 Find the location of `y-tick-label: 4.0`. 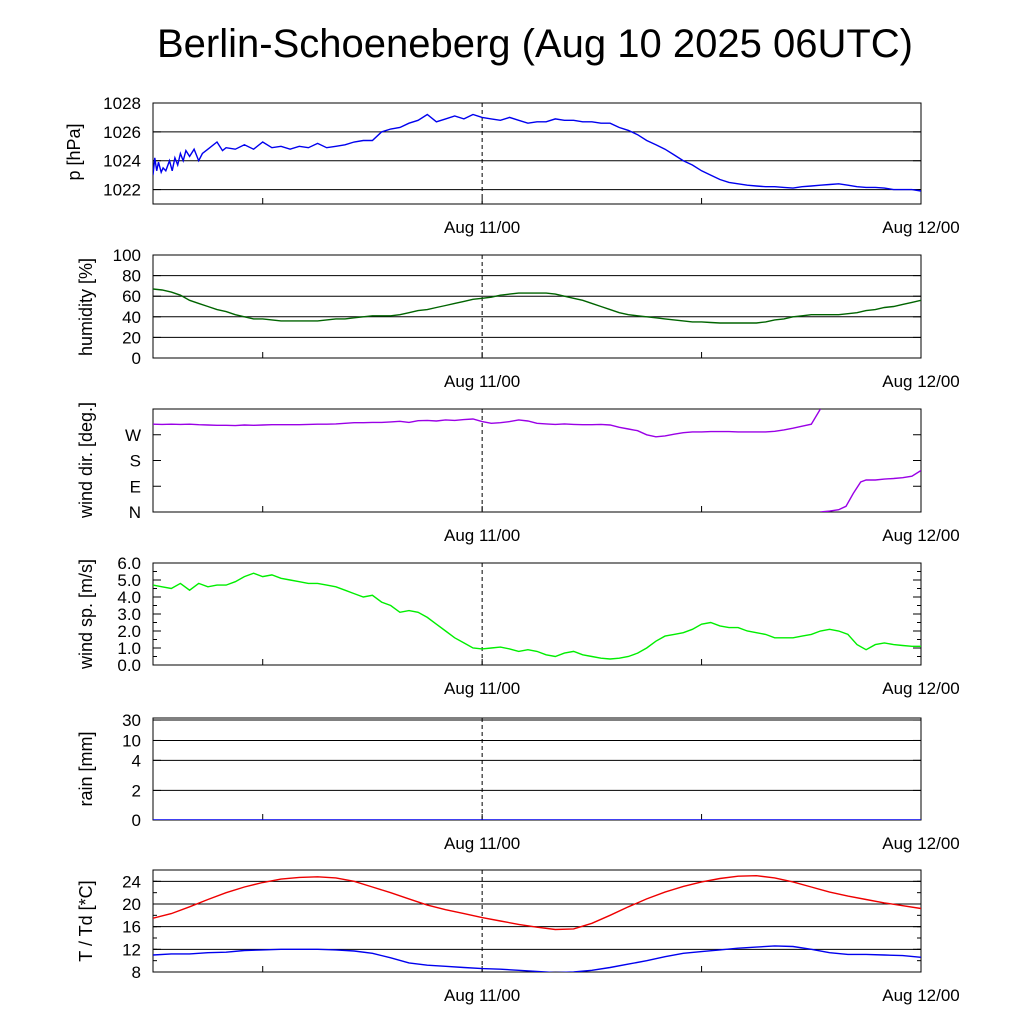

y-tick-label: 4.0 is located at coordinates (129, 597).